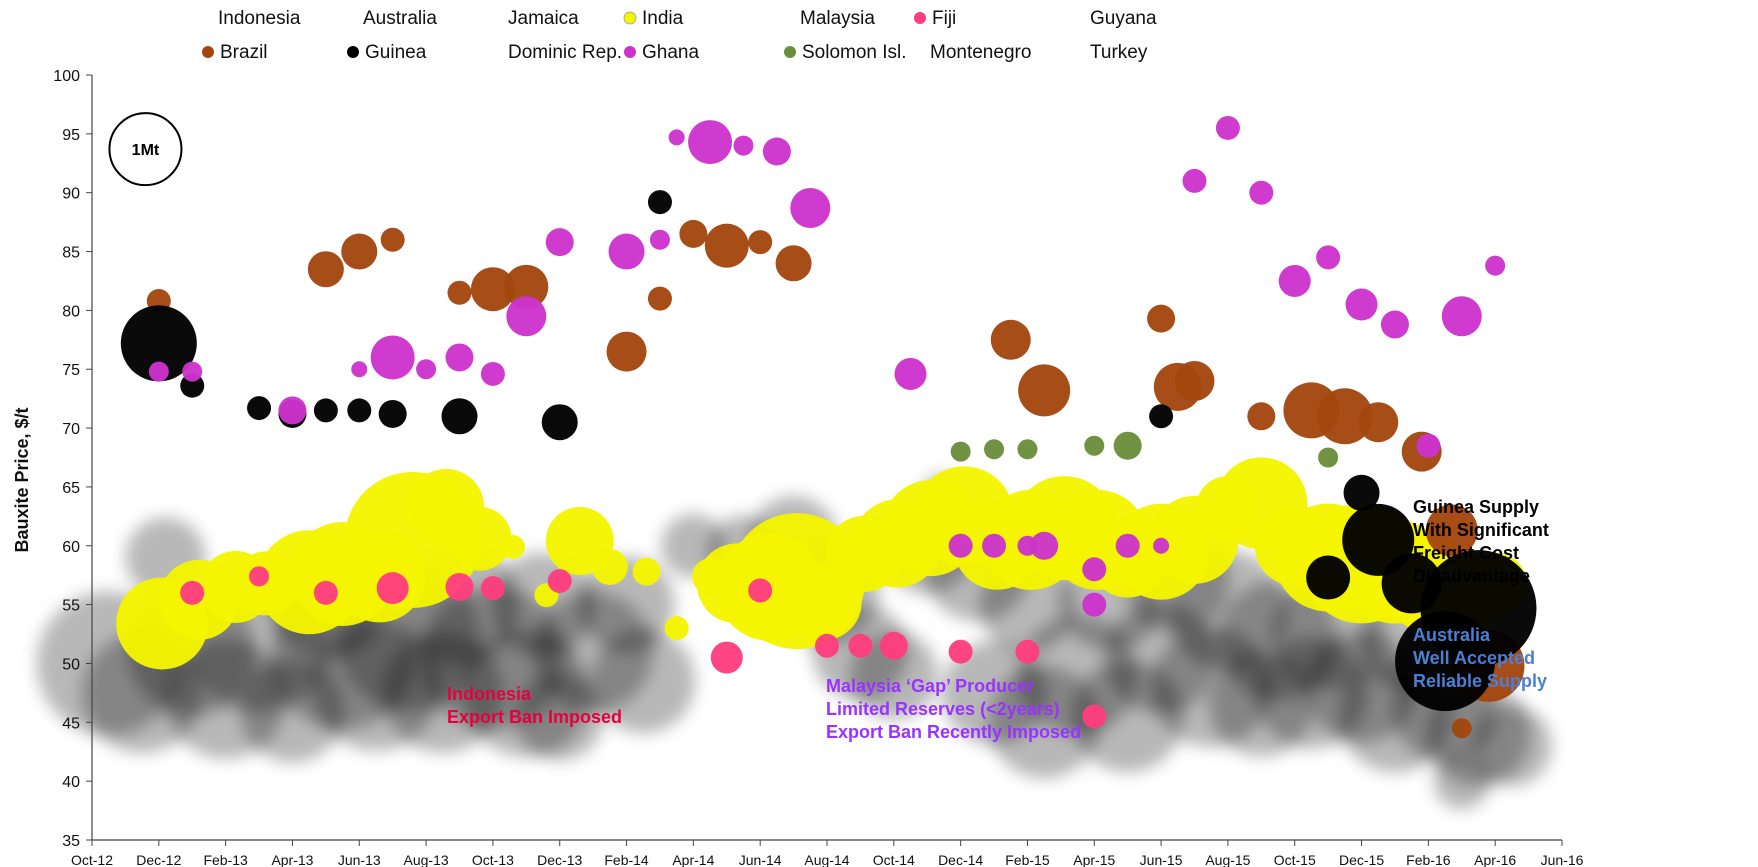  Describe the element at coordinates (426, 859) in the screenshot. I see `x-tick-label: Aug-13` at that location.